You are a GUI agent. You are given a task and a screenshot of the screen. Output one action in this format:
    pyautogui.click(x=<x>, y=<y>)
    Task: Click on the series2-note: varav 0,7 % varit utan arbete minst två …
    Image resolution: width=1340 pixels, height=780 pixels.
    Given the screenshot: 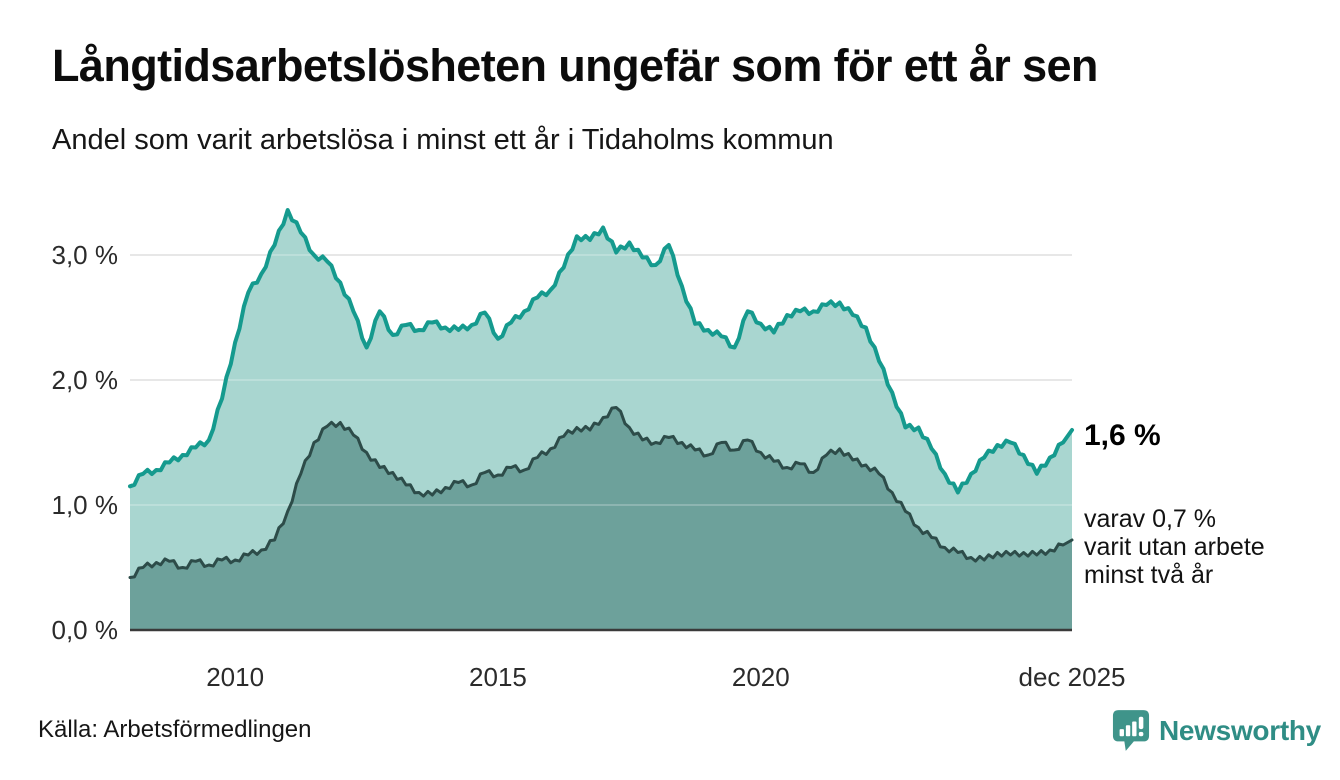 What is the action you would take?
    pyautogui.click(x=1174, y=547)
    